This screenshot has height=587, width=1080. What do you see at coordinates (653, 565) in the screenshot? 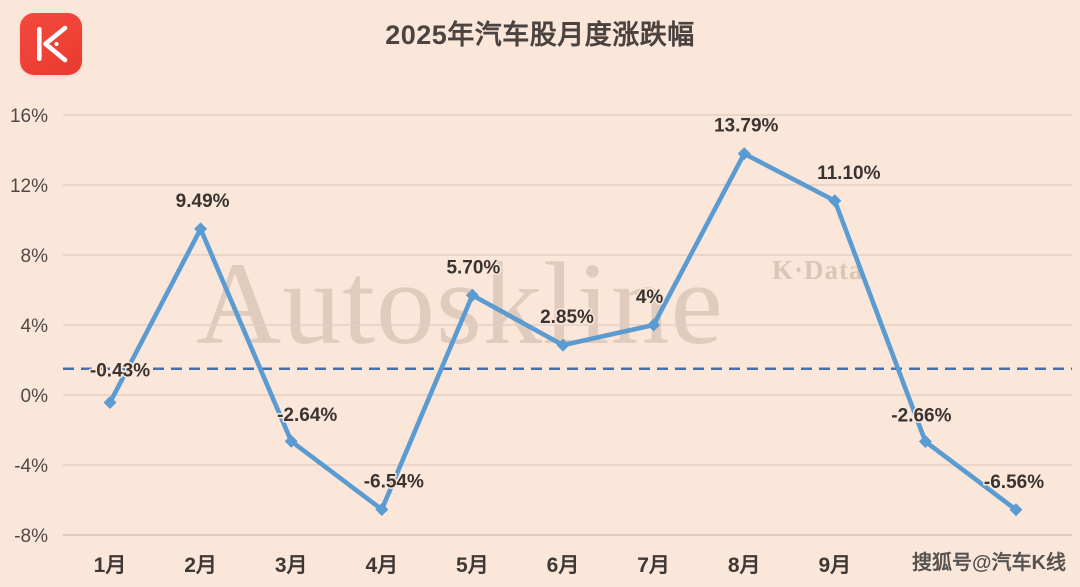
I see `x-axis-tick-label: 7月` at bounding box center [653, 565].